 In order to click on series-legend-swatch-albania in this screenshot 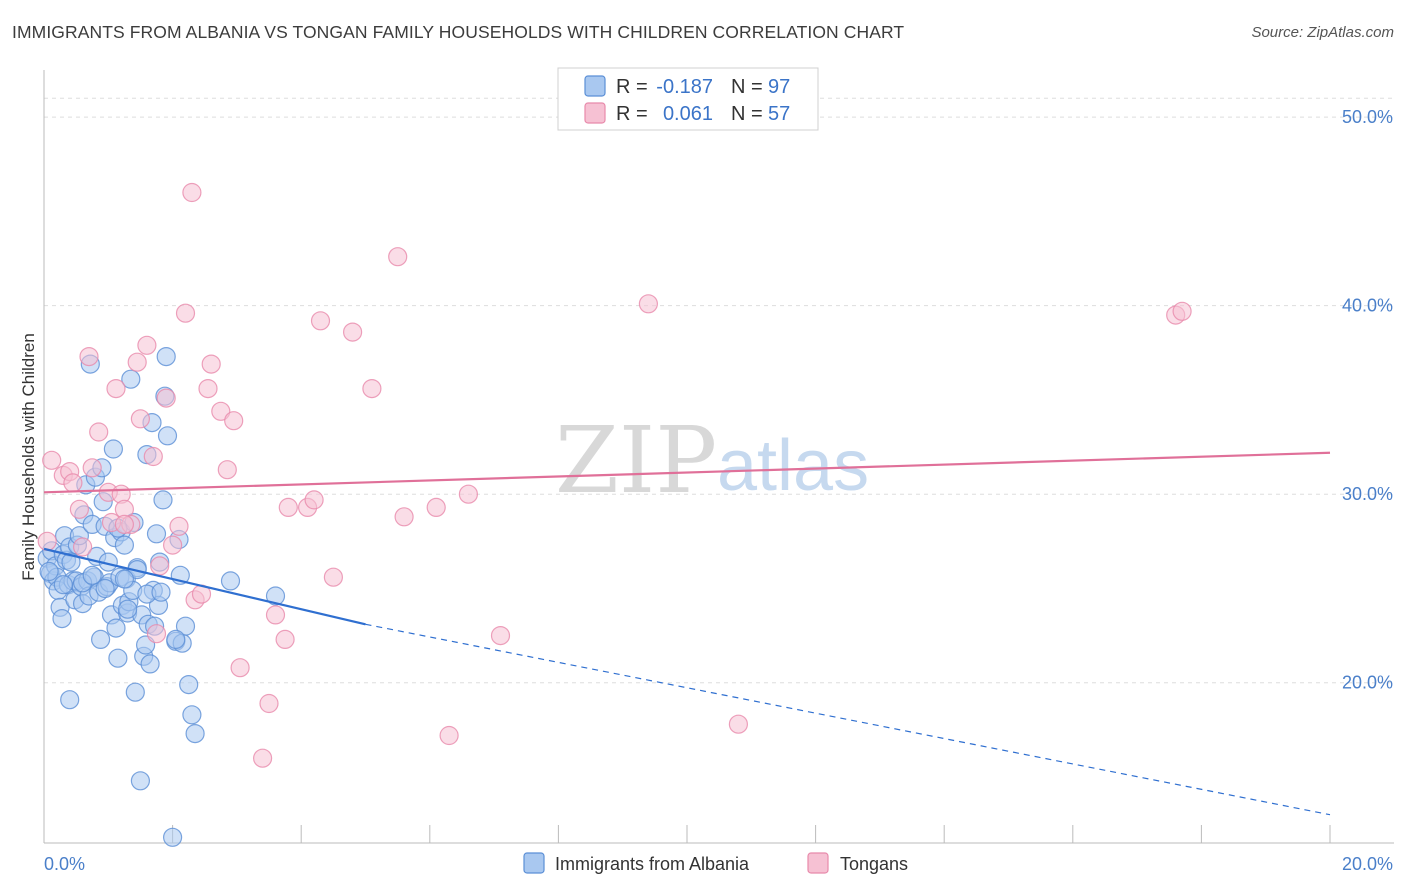, I will do `click(534, 863)`.